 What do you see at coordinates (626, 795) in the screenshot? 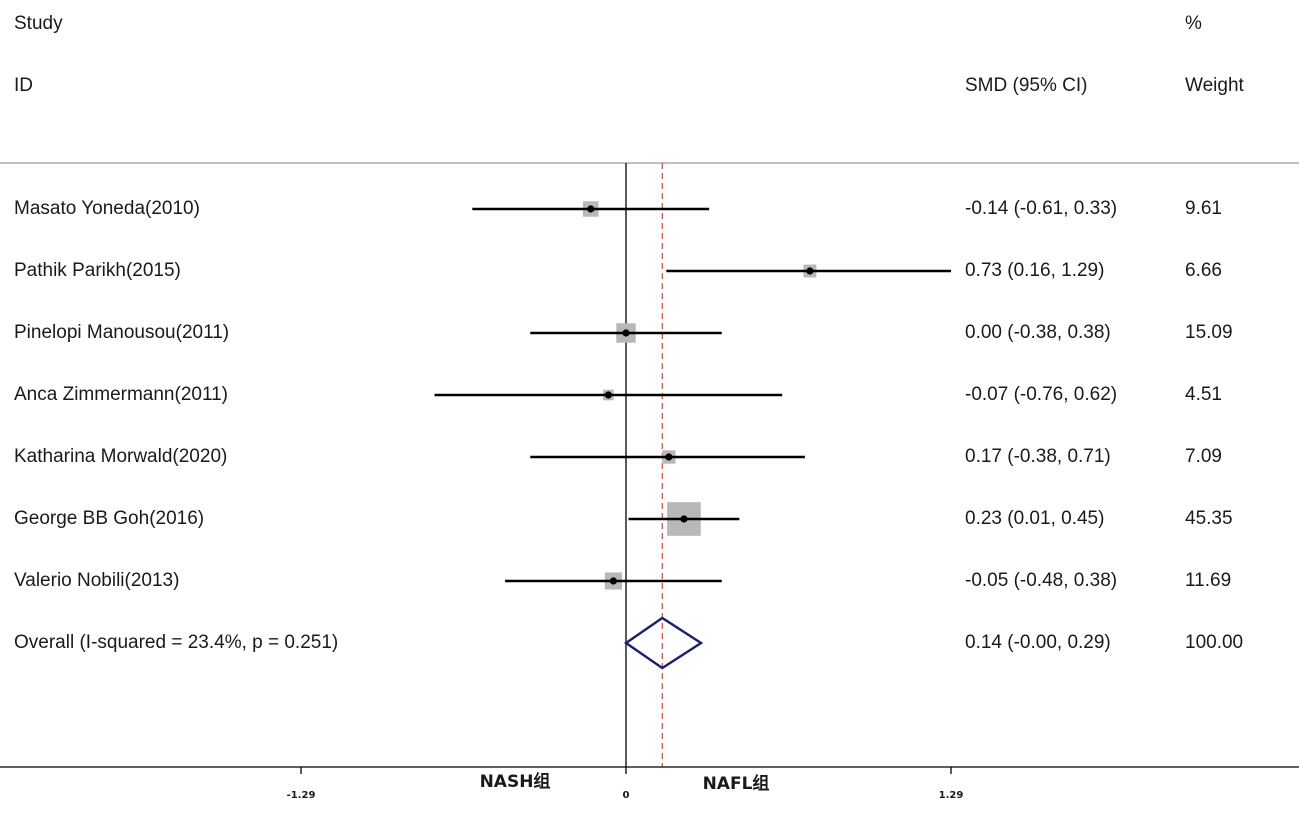
I see `x-tick-label: 0` at bounding box center [626, 795].